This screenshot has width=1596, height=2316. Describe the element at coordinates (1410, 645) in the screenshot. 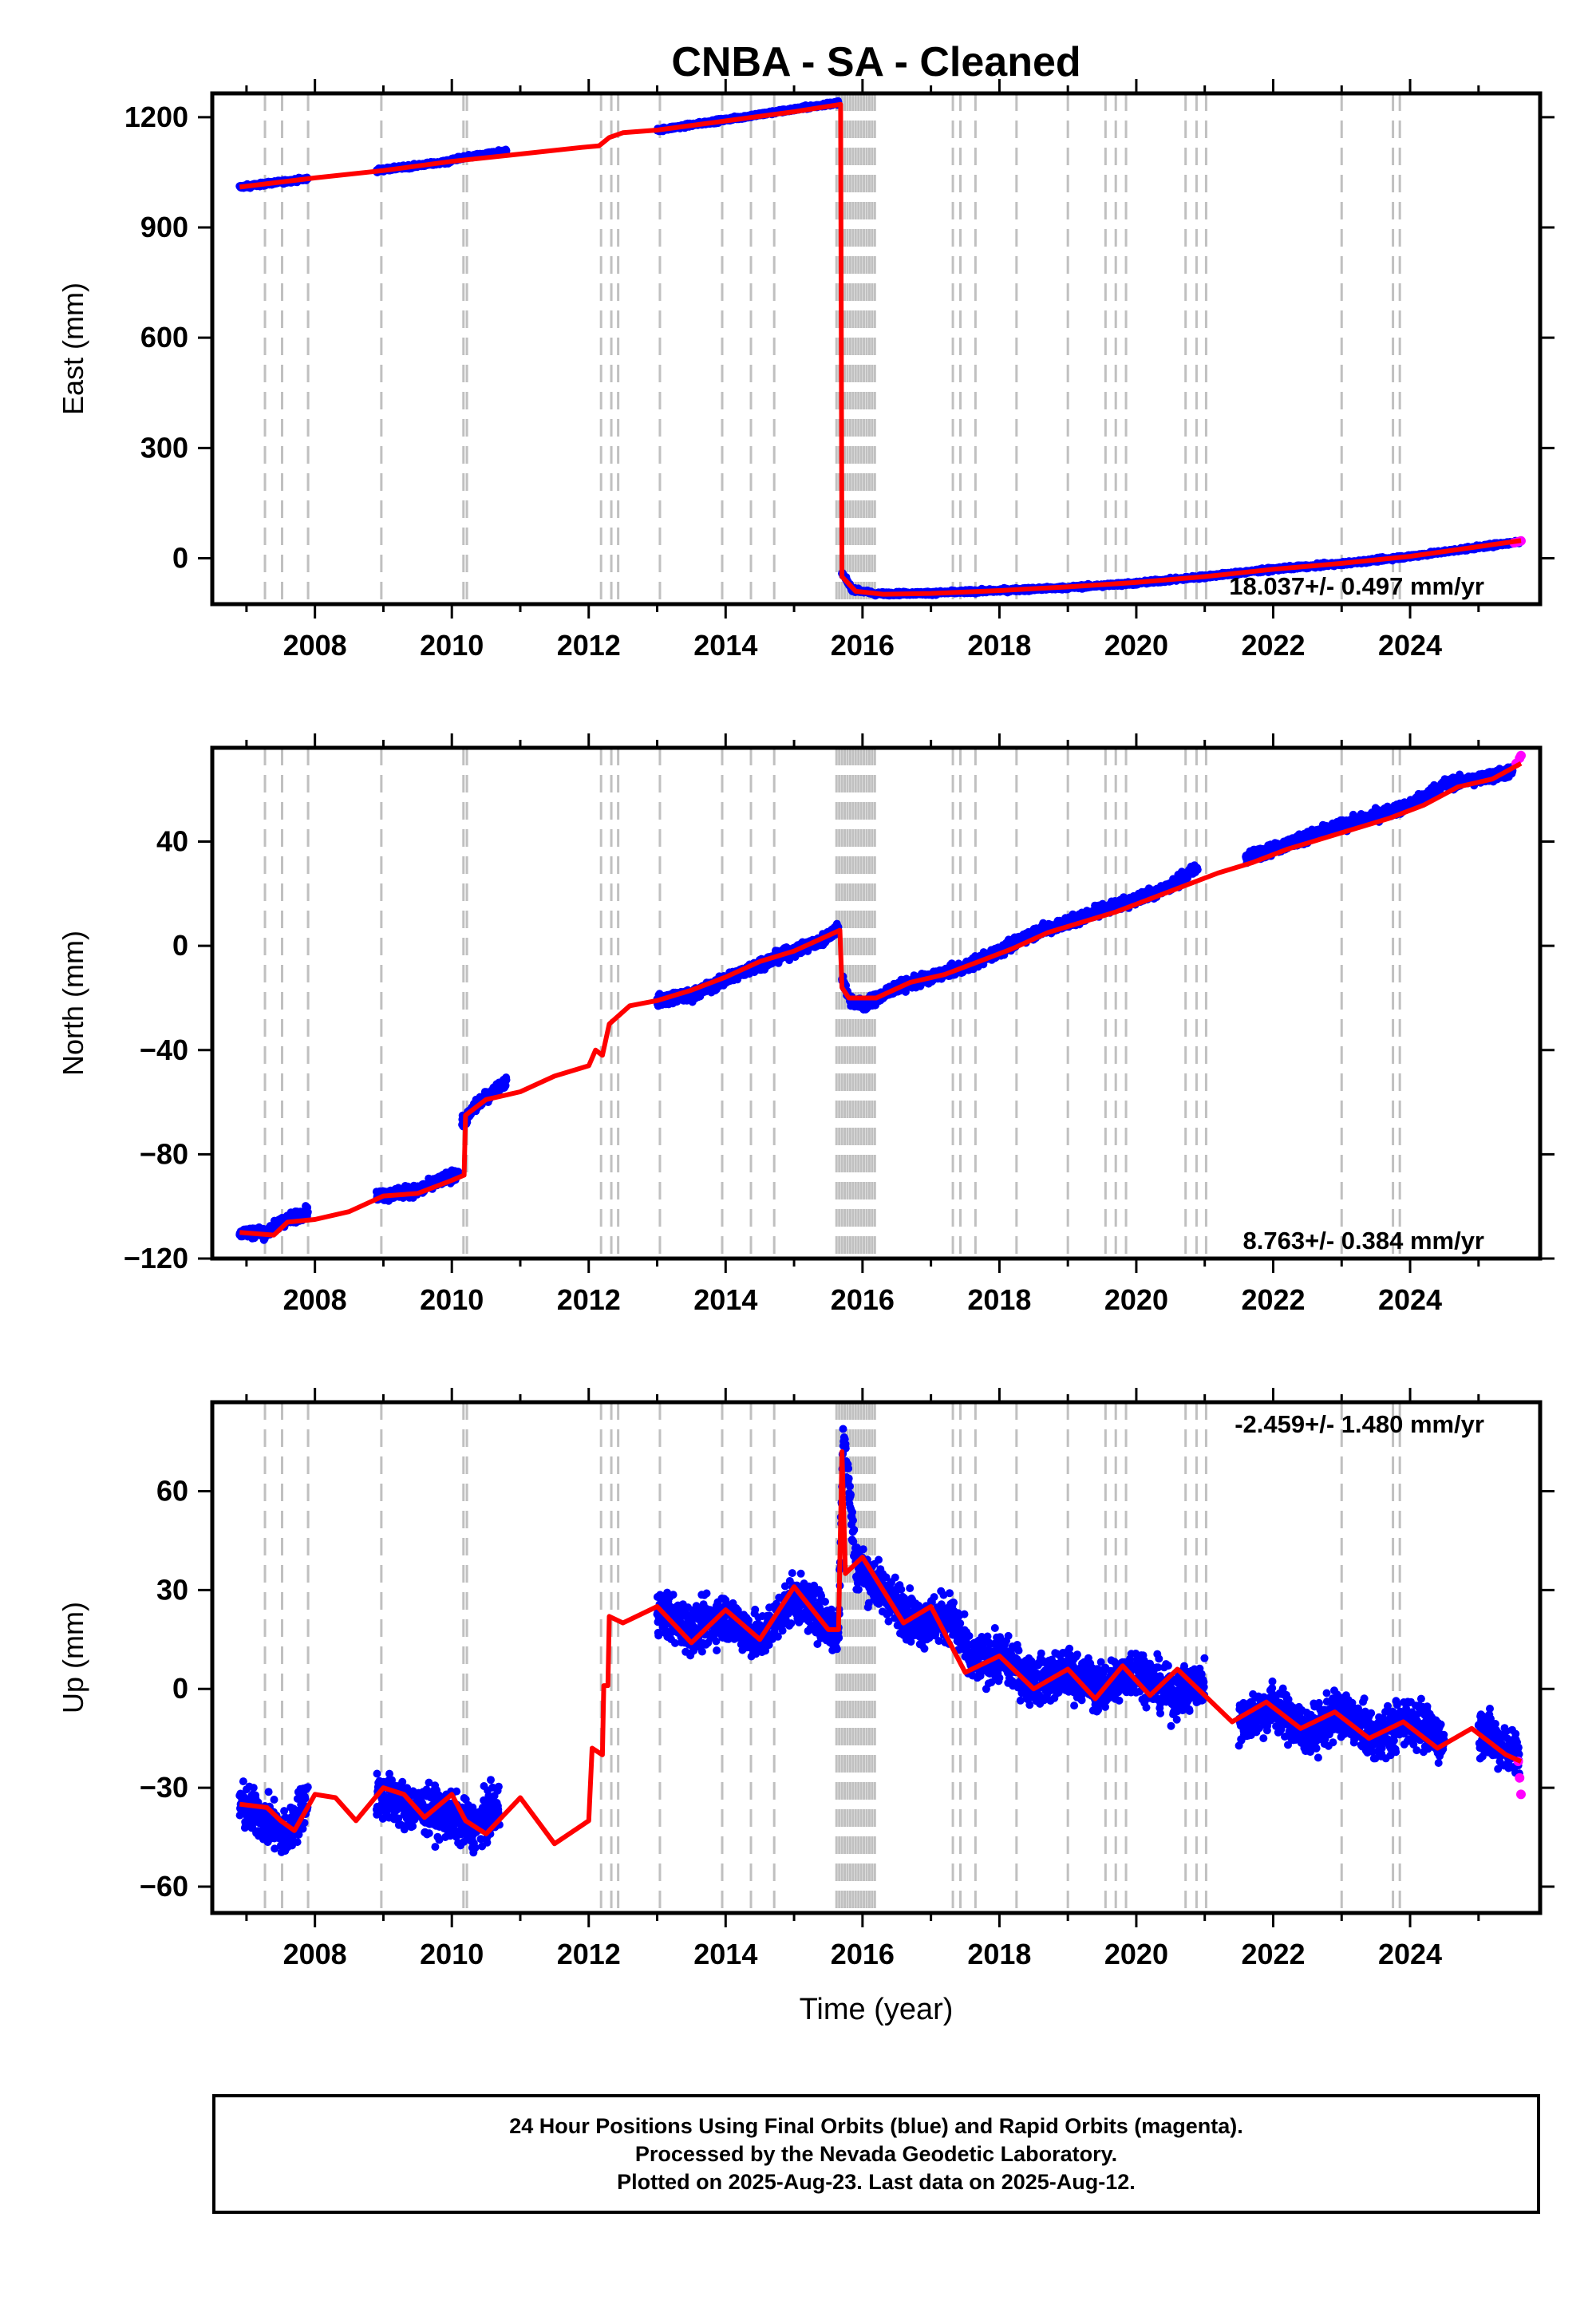

I see `x-tick-label: 2024` at that location.